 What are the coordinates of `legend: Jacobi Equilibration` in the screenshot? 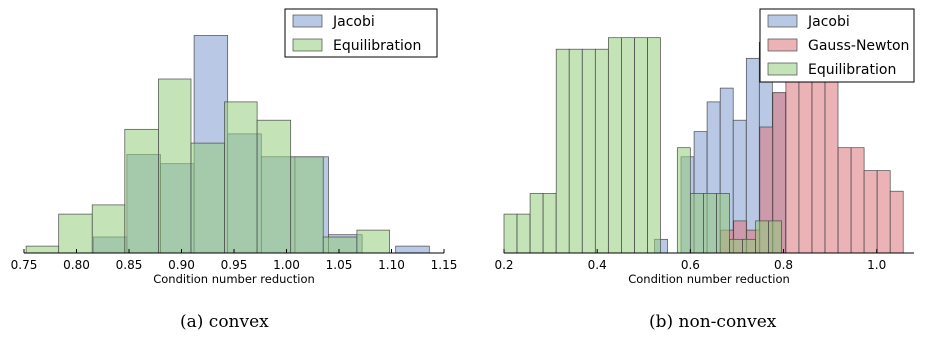 It's located at (361, 33).